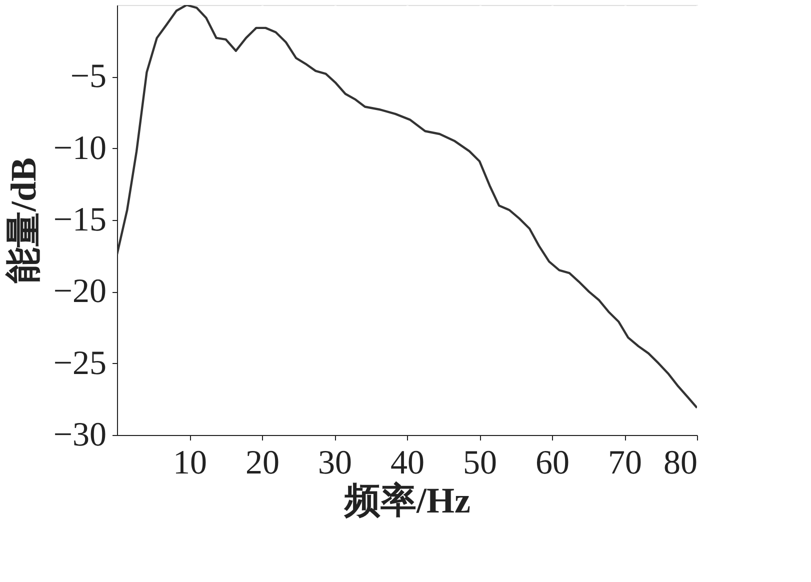 The height and width of the screenshot is (582, 811). What do you see at coordinates (407, 500) in the screenshot?
I see `x-axis-title: 频率/Hz` at bounding box center [407, 500].